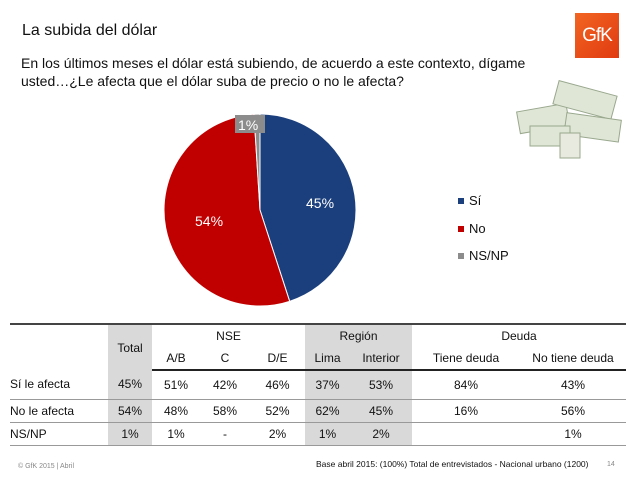 The width and height of the screenshot is (638, 479). Describe the element at coordinates (611, 464) in the screenshot. I see `page-number: 14` at that location.